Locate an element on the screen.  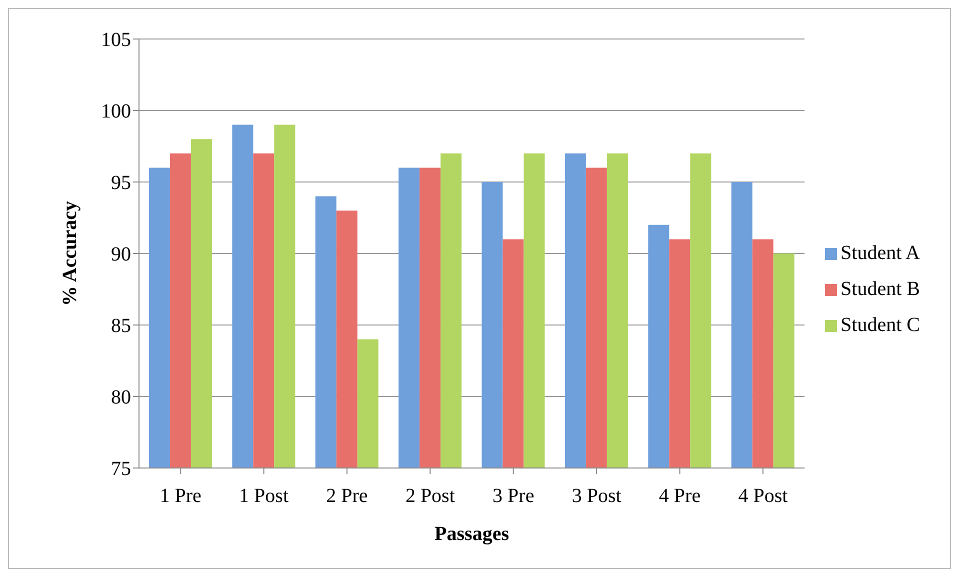
y-tick-label: 85 is located at coordinates (121, 326).